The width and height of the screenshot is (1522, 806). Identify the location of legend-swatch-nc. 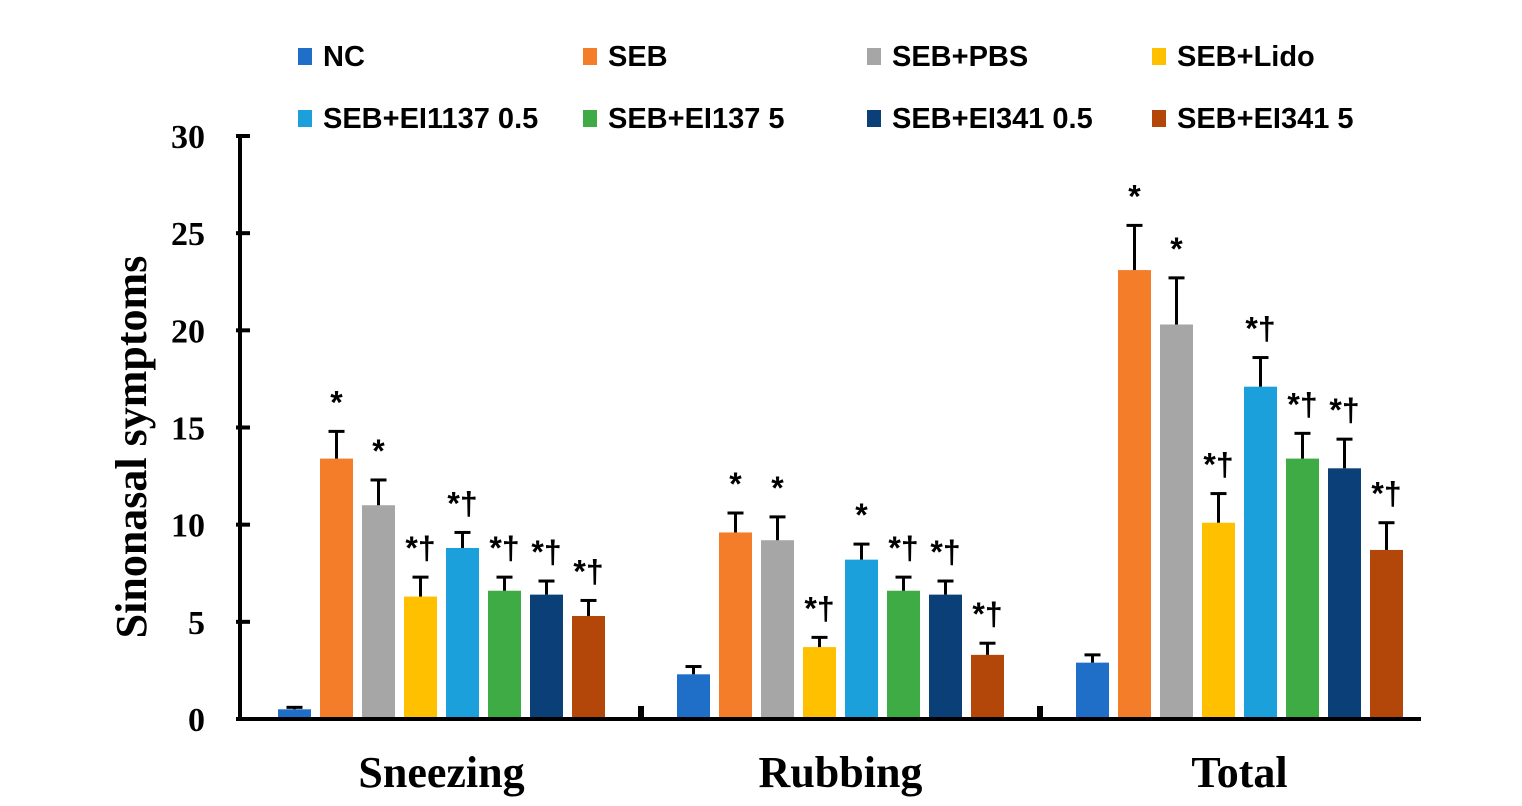
(305, 56).